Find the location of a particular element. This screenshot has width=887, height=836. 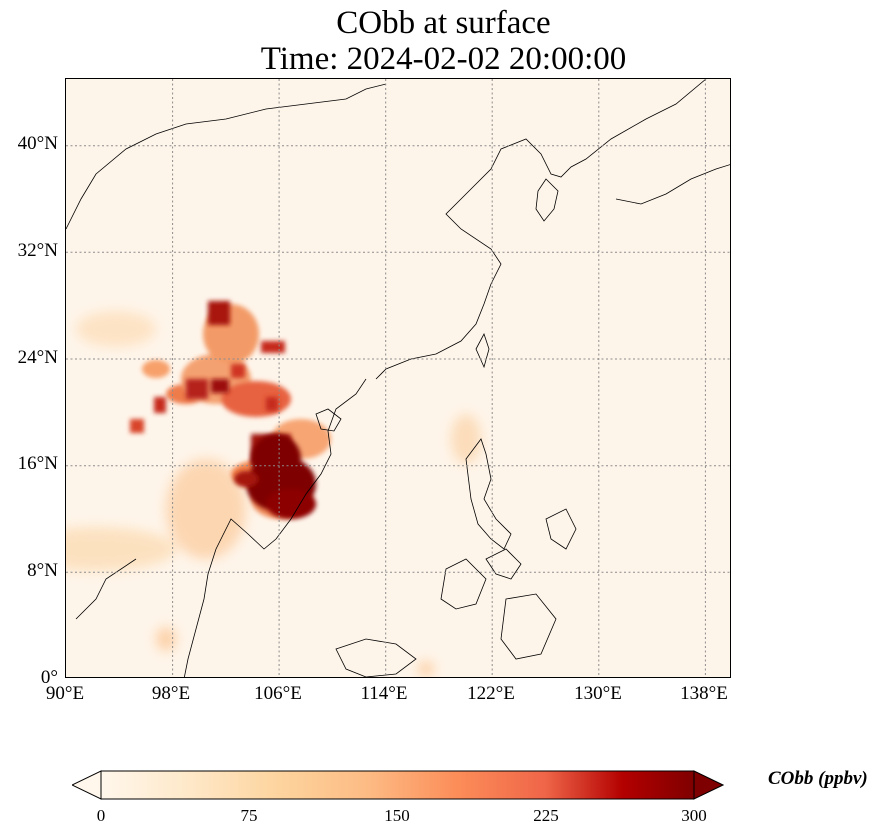

colorbar-tick-label: 75 is located at coordinates (249, 815).